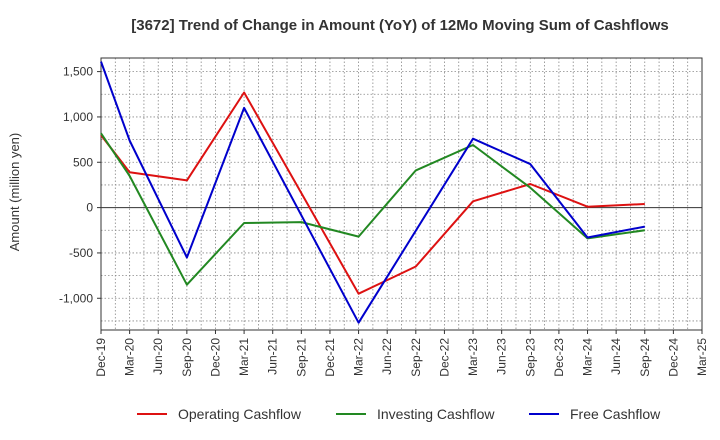  Describe the element at coordinates (330, 357) in the screenshot. I see `x-tick-label: Dec-21` at that location.